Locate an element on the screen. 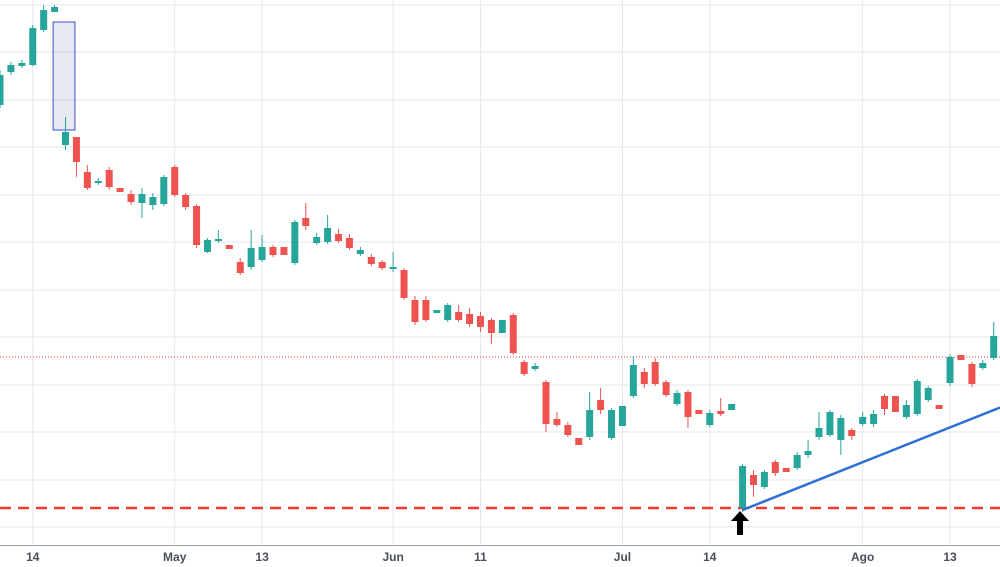  x-tick-label: Jun is located at coordinates (392, 557).